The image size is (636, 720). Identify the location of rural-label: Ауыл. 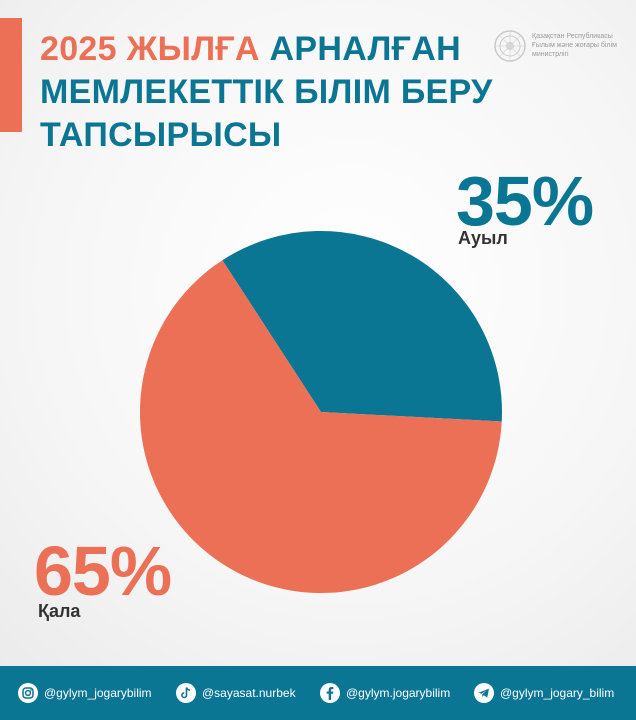
(483, 238).